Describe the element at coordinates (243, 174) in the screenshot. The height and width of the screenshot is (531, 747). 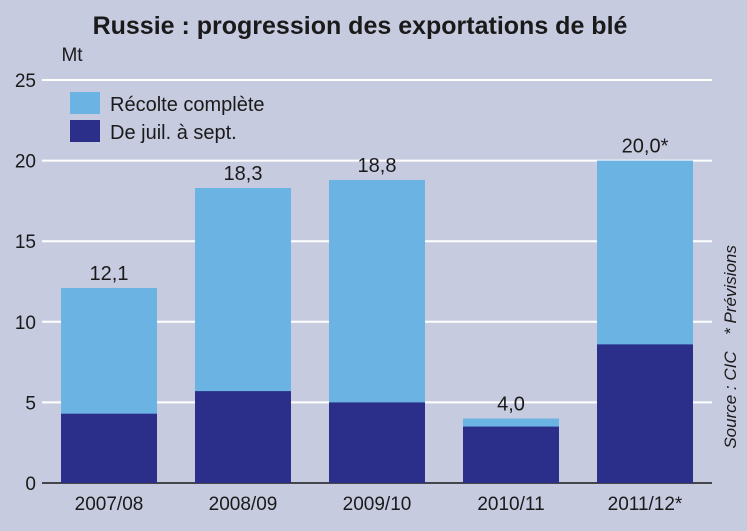
I see `value-label-1: 18,3` at that location.